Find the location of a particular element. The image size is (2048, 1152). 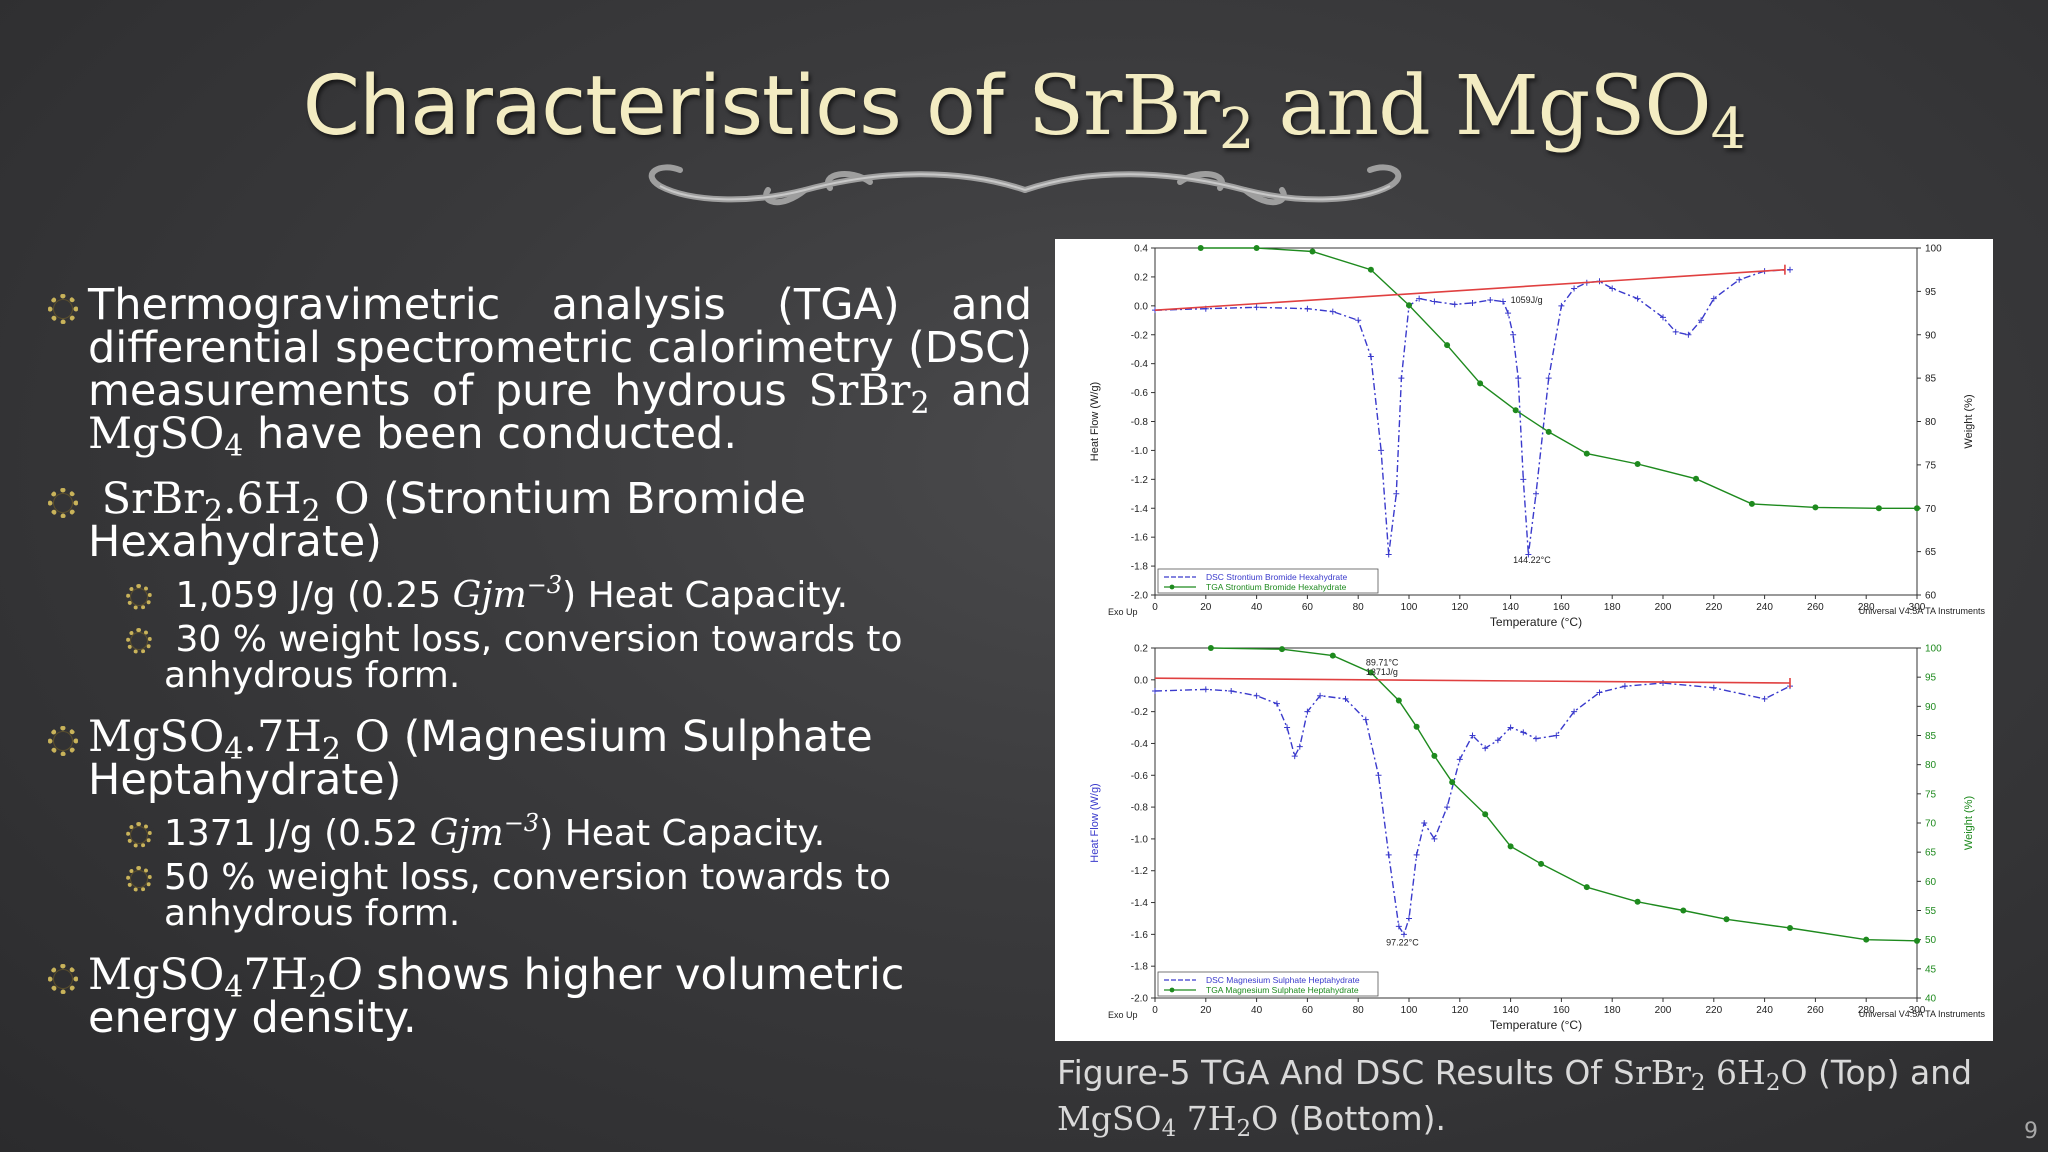

legend-label: DSC Magnesium Sulphate Heptahydrate is located at coordinates (1283, 980).